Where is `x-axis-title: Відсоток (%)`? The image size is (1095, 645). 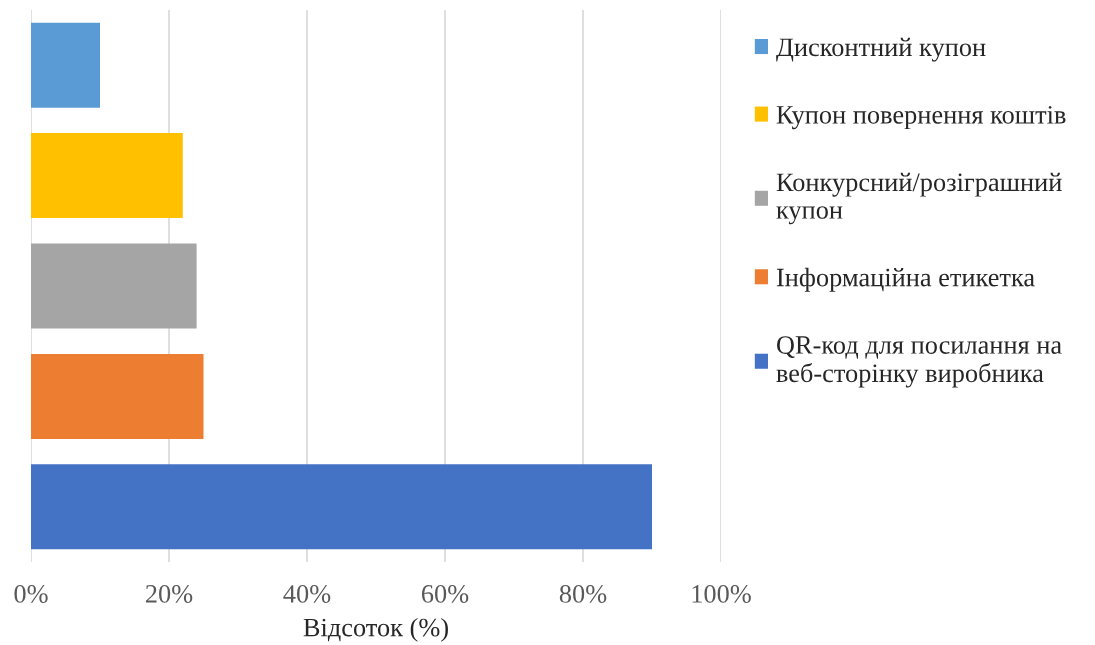 x-axis-title: Відсоток (%) is located at coordinates (375, 629).